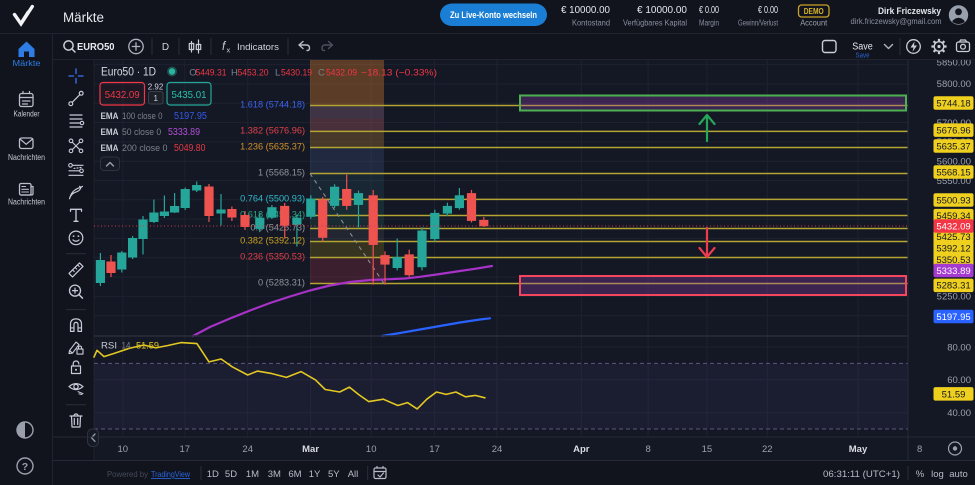 The height and width of the screenshot is (485, 975). What do you see at coordinates (896, 21) in the screenshot?
I see `svg-text: dirk.friczewsky@gmail.com` at bounding box center [896, 21].